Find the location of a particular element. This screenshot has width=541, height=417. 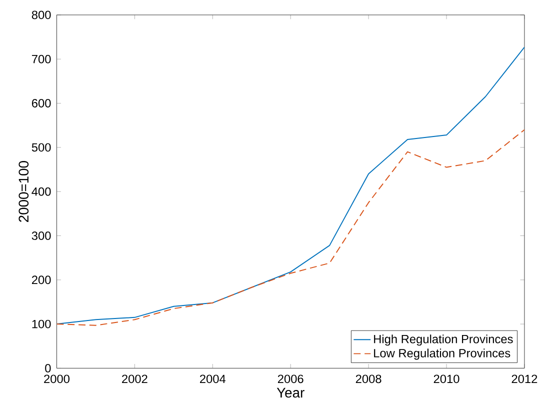

x-tick-label: 2012 is located at coordinates (525, 379).